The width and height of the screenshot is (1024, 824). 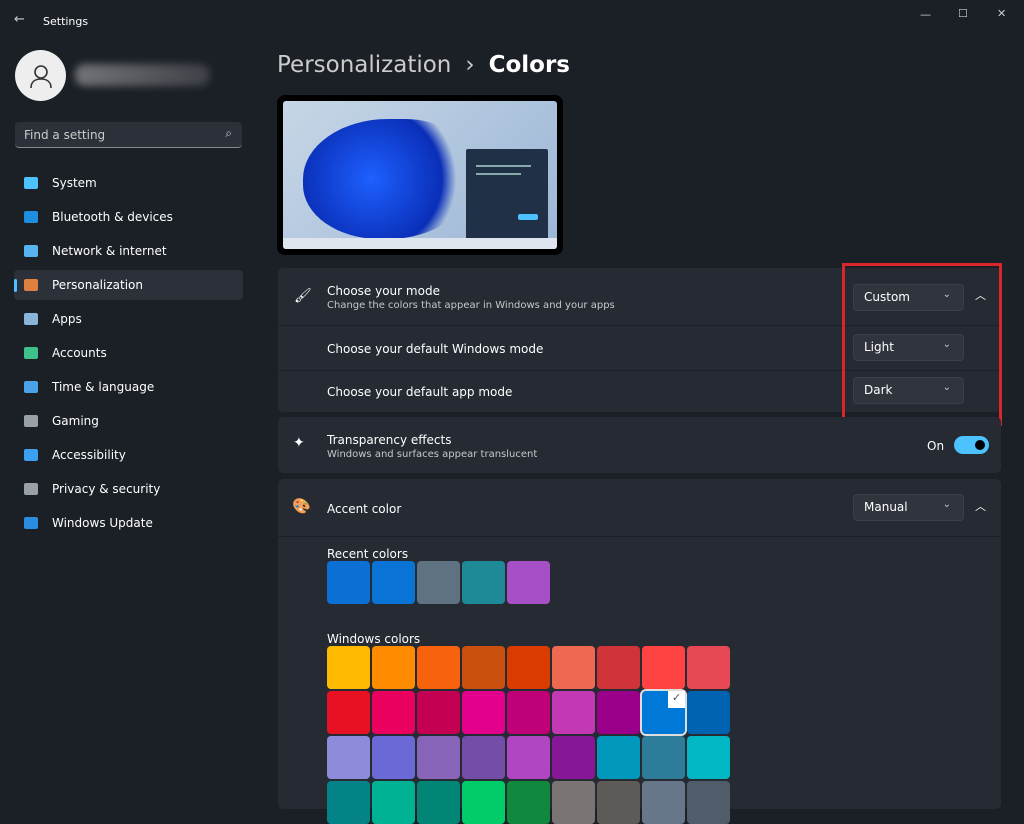 What do you see at coordinates (886, 507) in the screenshot?
I see `accent-value: Manual` at bounding box center [886, 507].